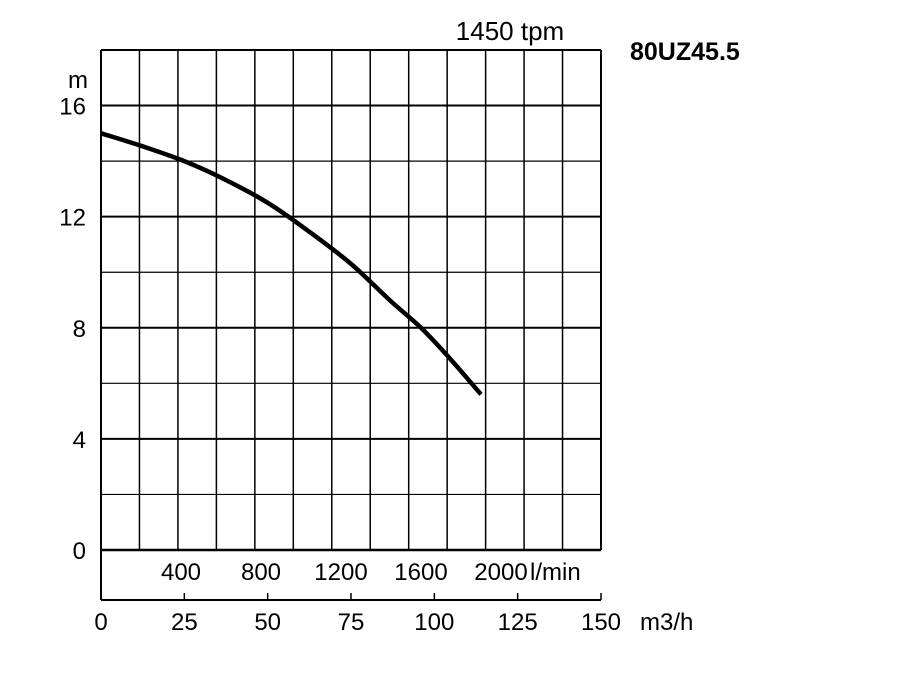  Describe the element at coordinates (340, 572) in the screenshot. I see `x2-tick-label: 1200` at that location.